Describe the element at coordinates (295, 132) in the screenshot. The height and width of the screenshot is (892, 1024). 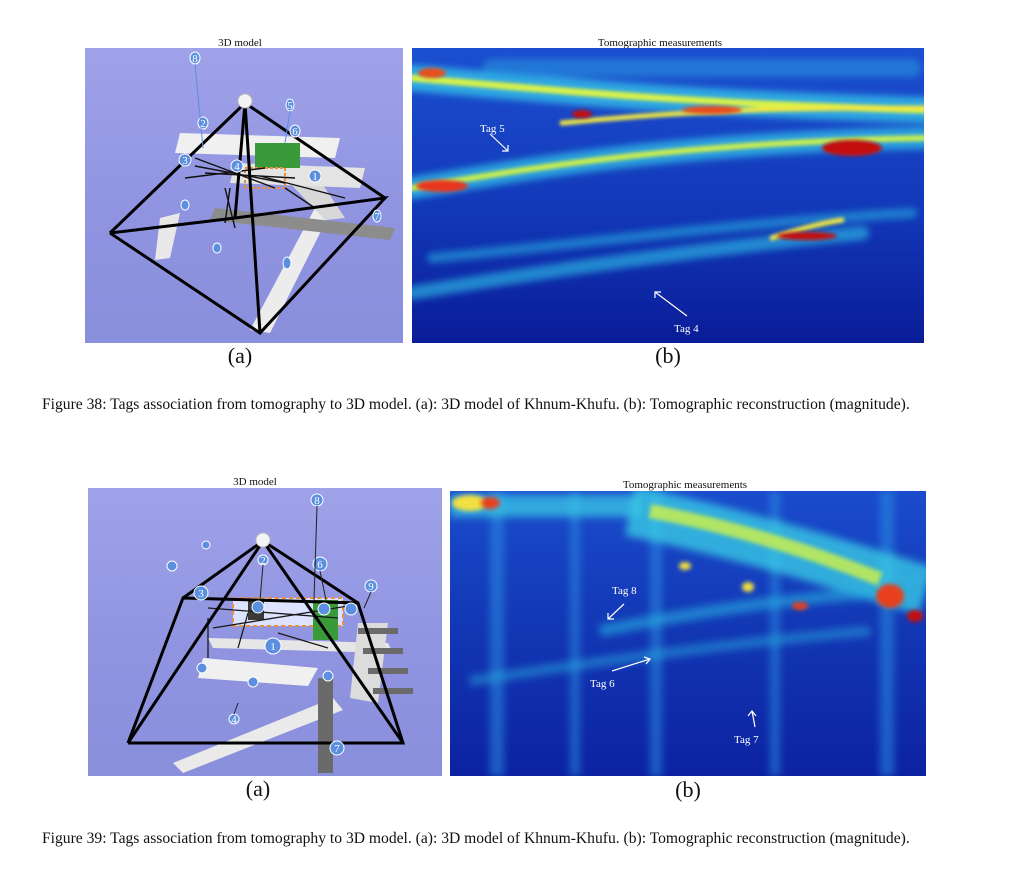
I see `fig38-model-tag: 6` at that location.